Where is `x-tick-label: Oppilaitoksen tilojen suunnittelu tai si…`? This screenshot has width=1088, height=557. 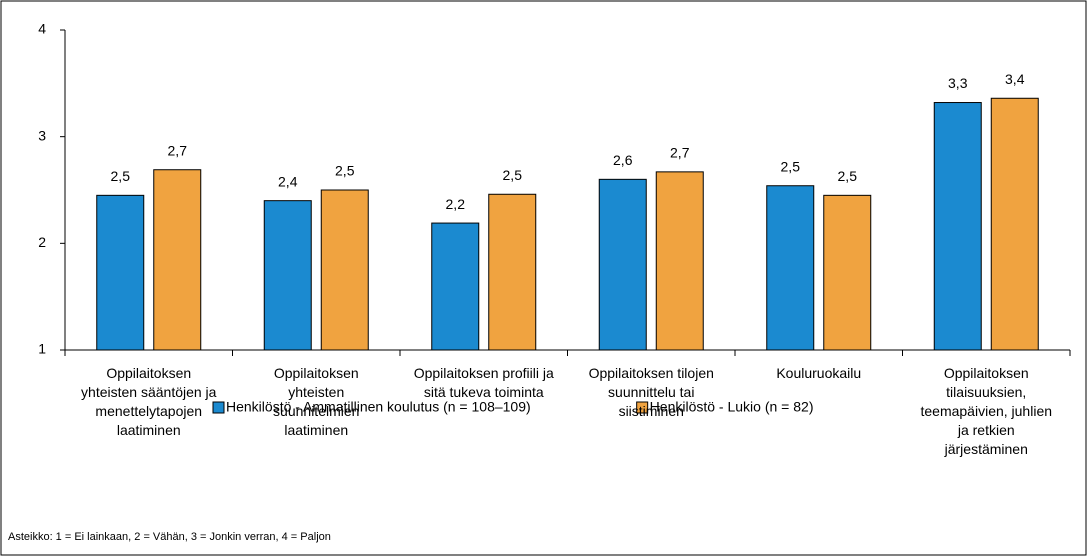
x-tick-label: Oppilaitoksen tilojen suunnittelu tai si… is located at coordinates (651, 392).